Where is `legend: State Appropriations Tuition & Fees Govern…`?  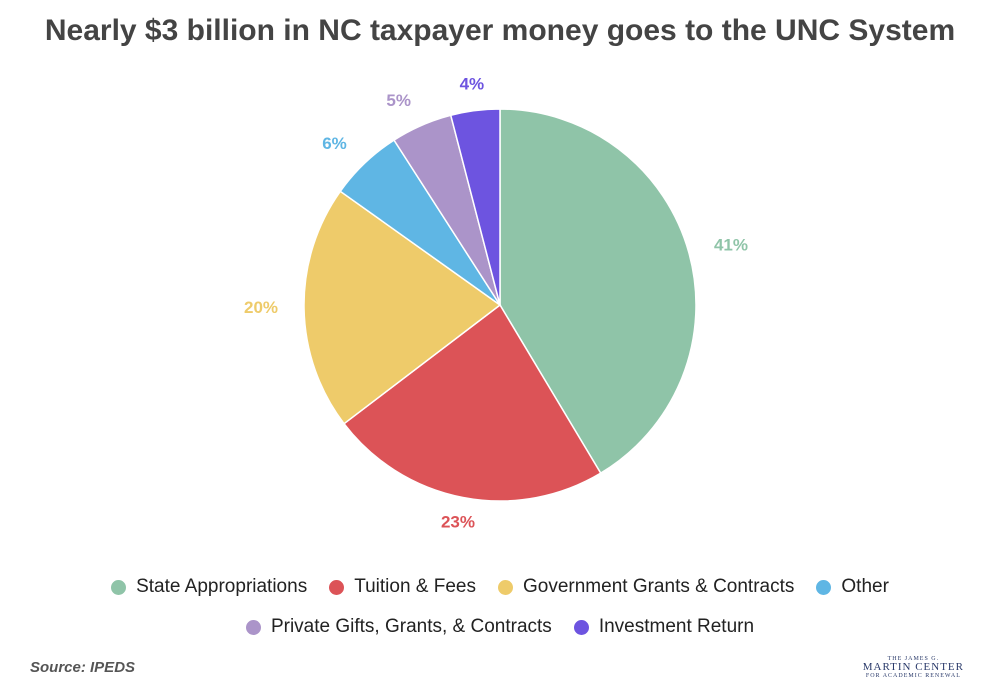
legend: State Appropriations Tuition & Fees Govern… is located at coordinates (500, 587).